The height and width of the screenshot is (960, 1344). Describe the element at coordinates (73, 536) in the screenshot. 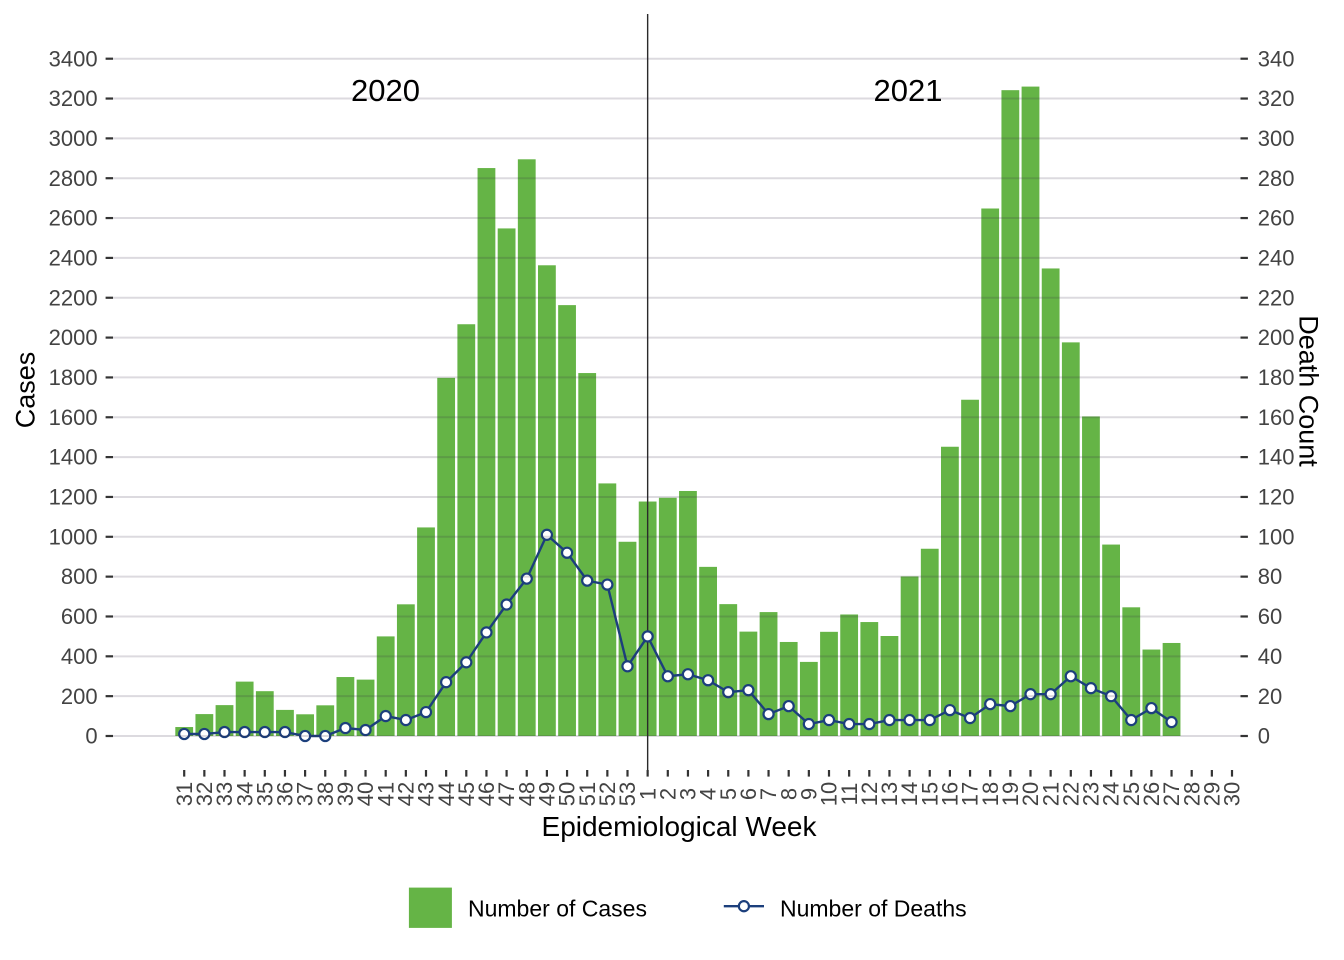

I see `svg-text: 1000` at that location.